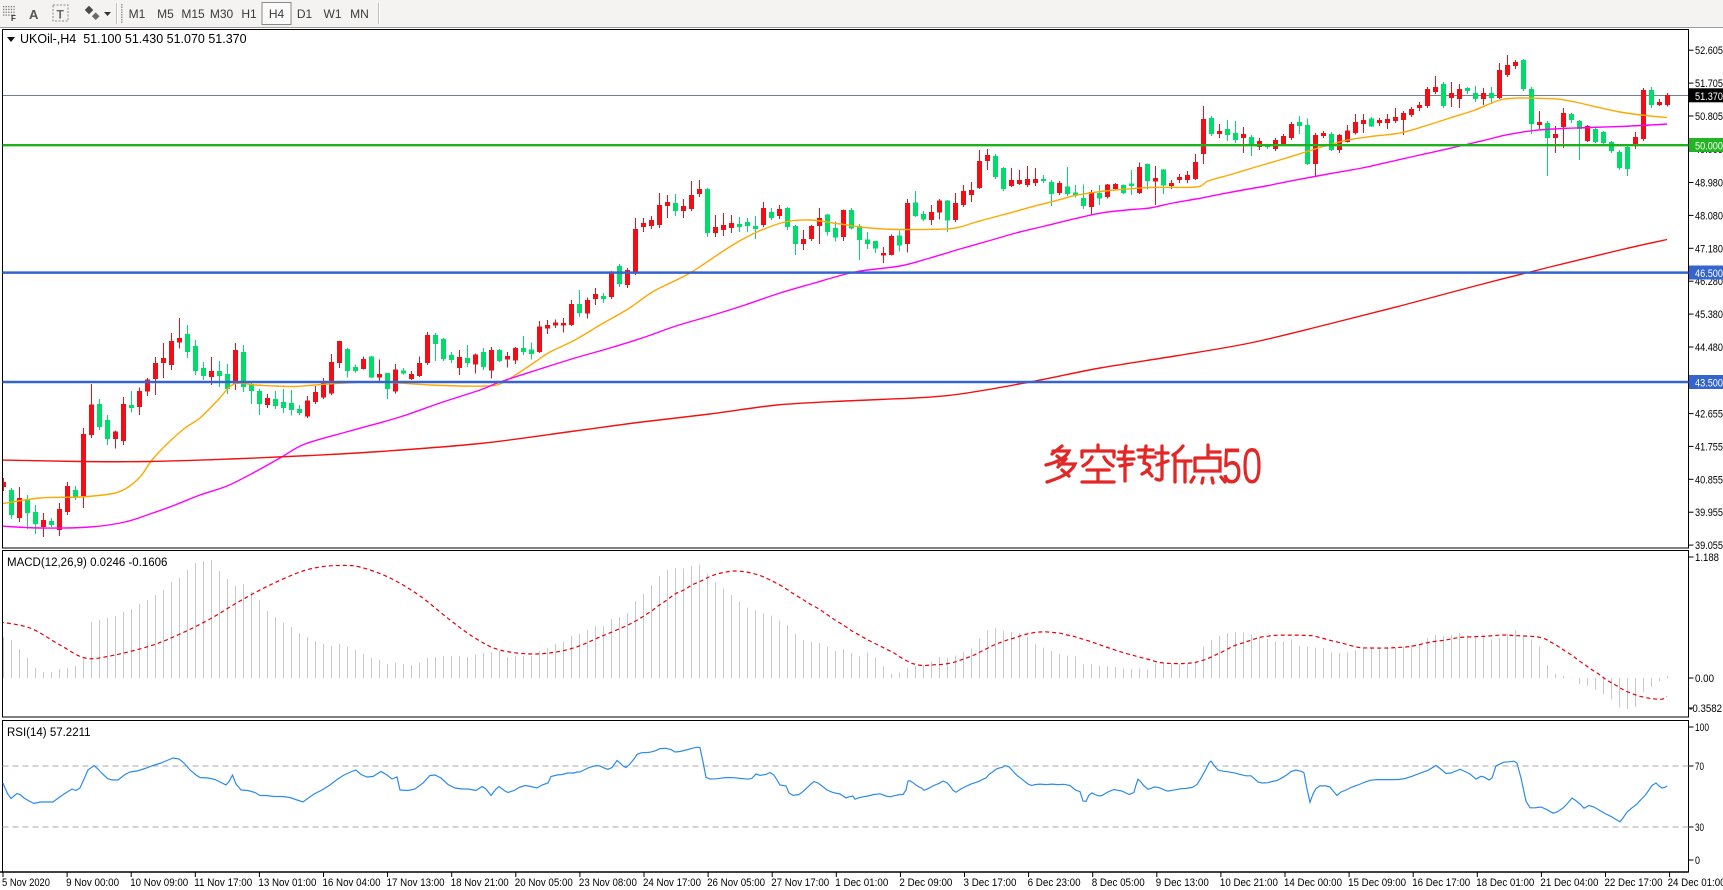  Describe the element at coordinates (1505, 883) in the screenshot. I see `svg-text: 18 Dec 01:00` at that location.